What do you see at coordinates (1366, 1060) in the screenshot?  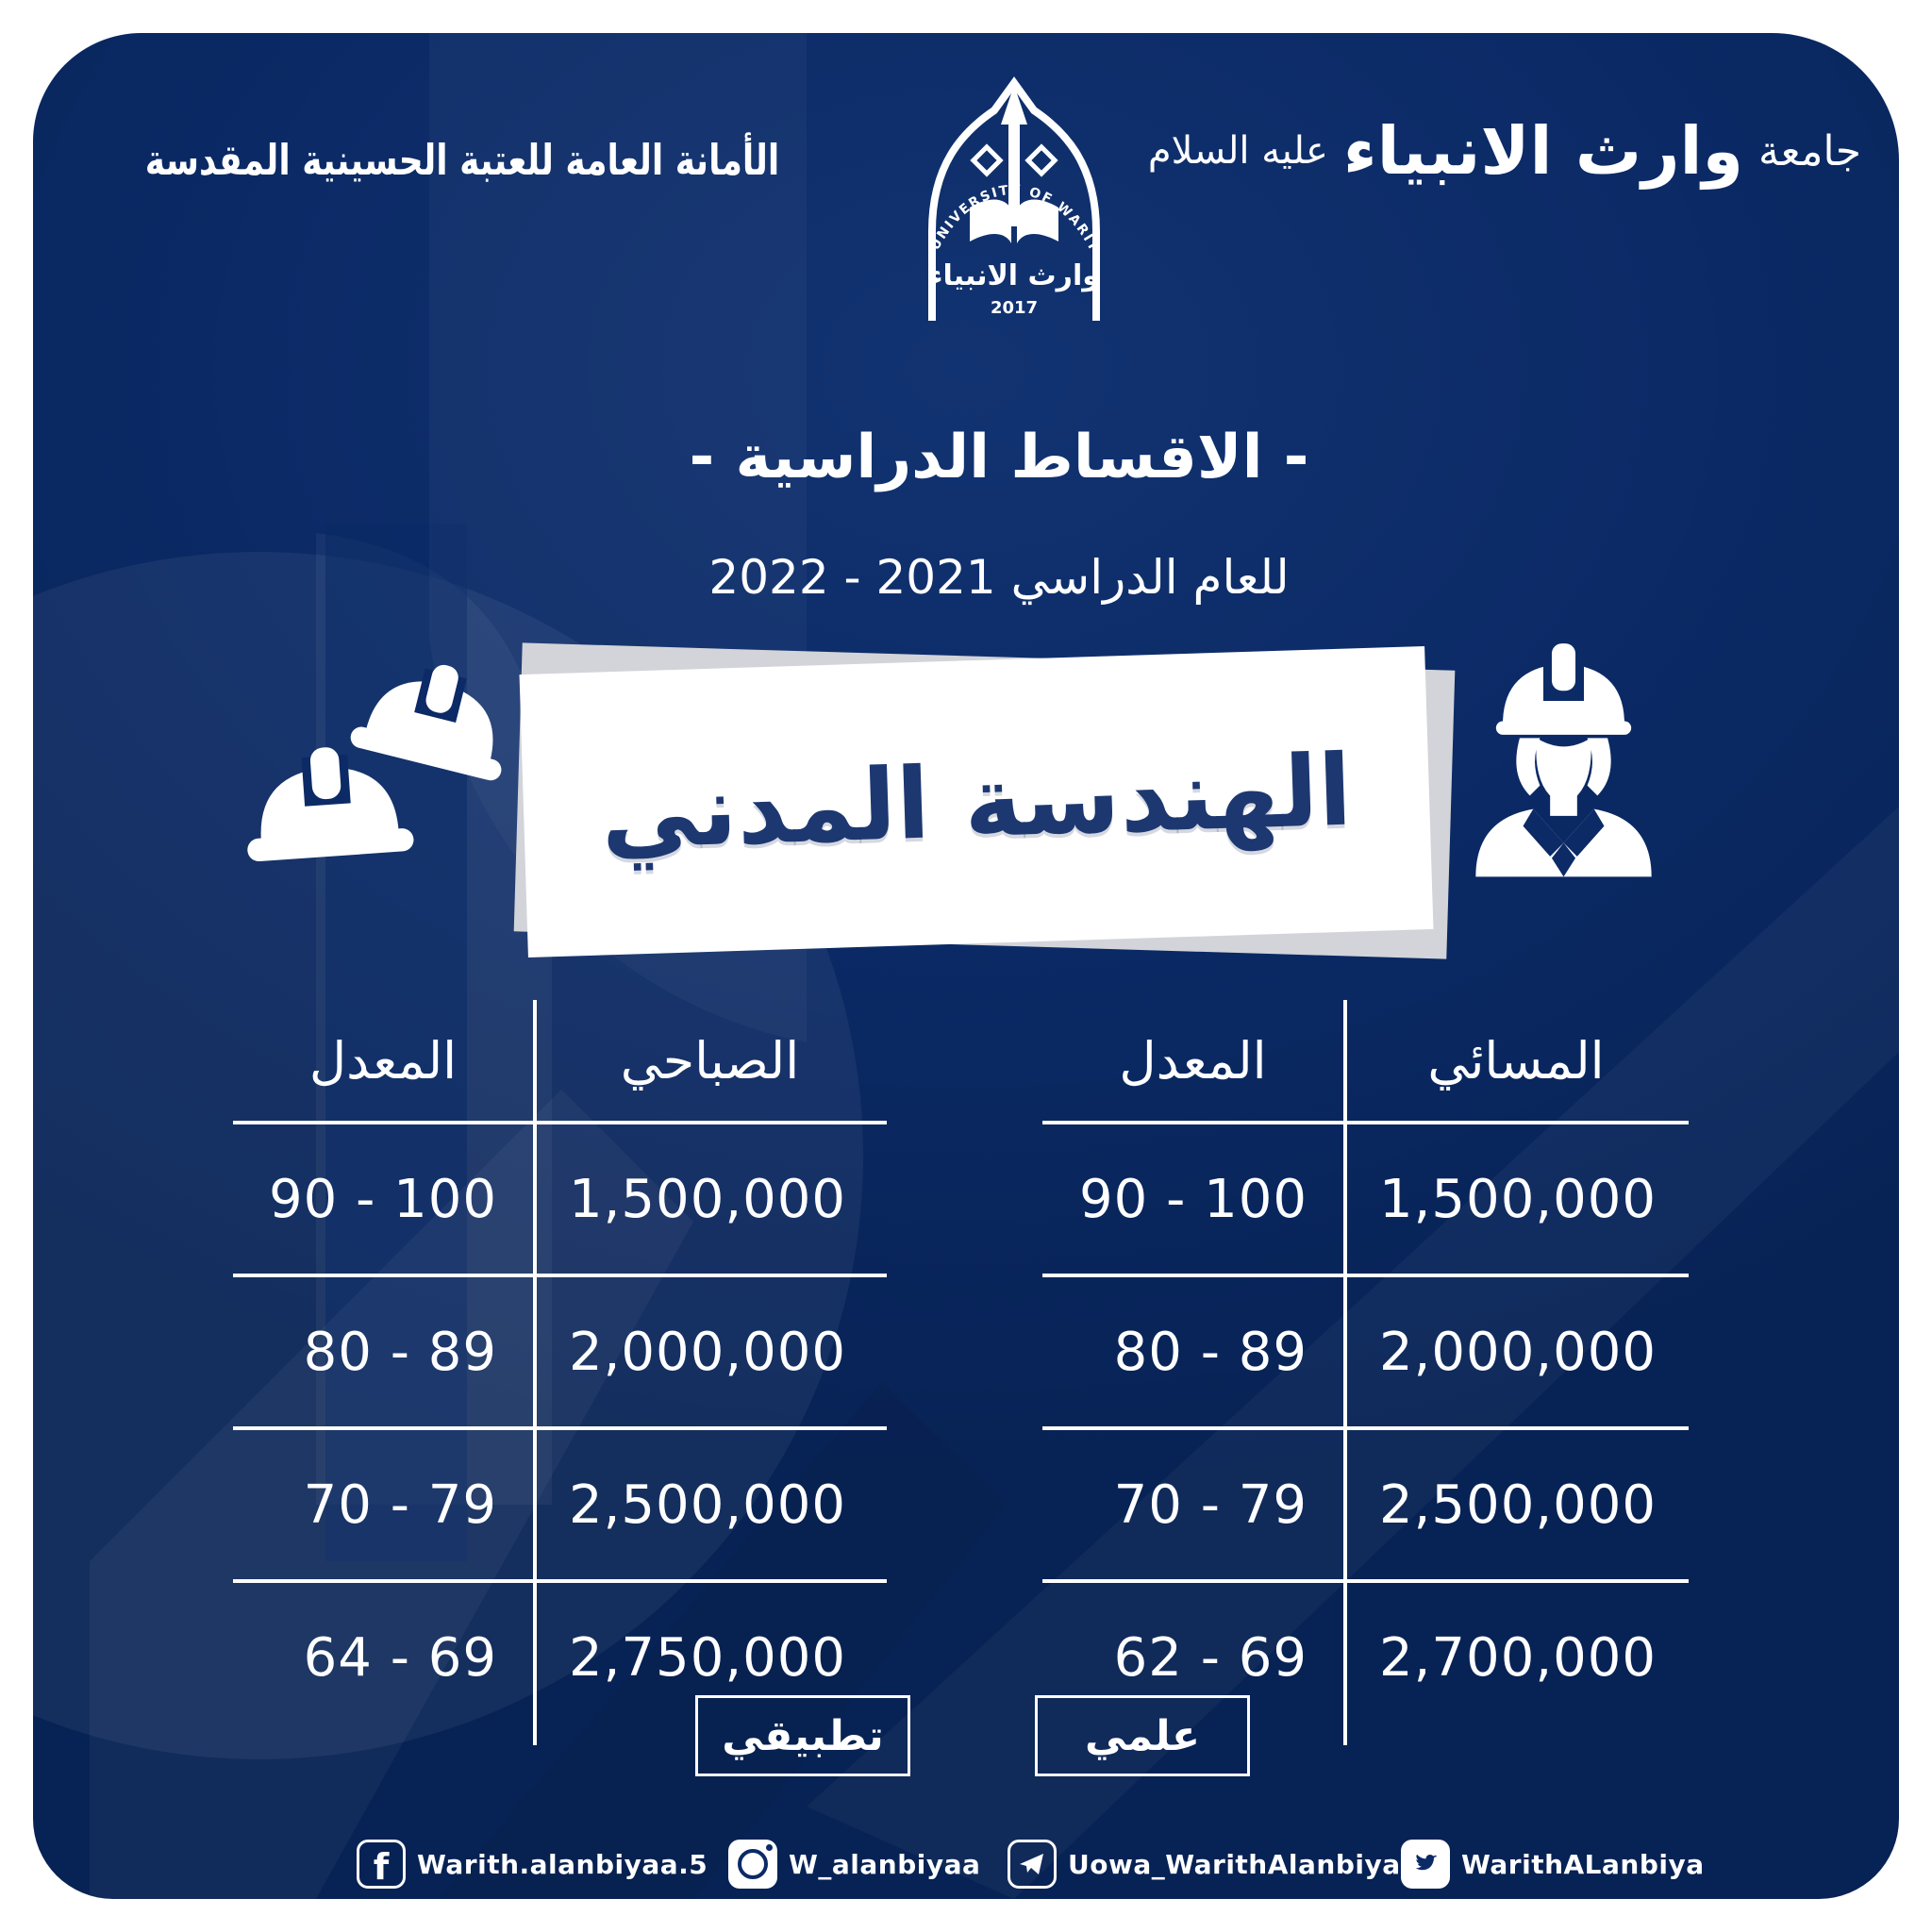 I see `table-header-row: المعدل المسائي` at bounding box center [1366, 1060].